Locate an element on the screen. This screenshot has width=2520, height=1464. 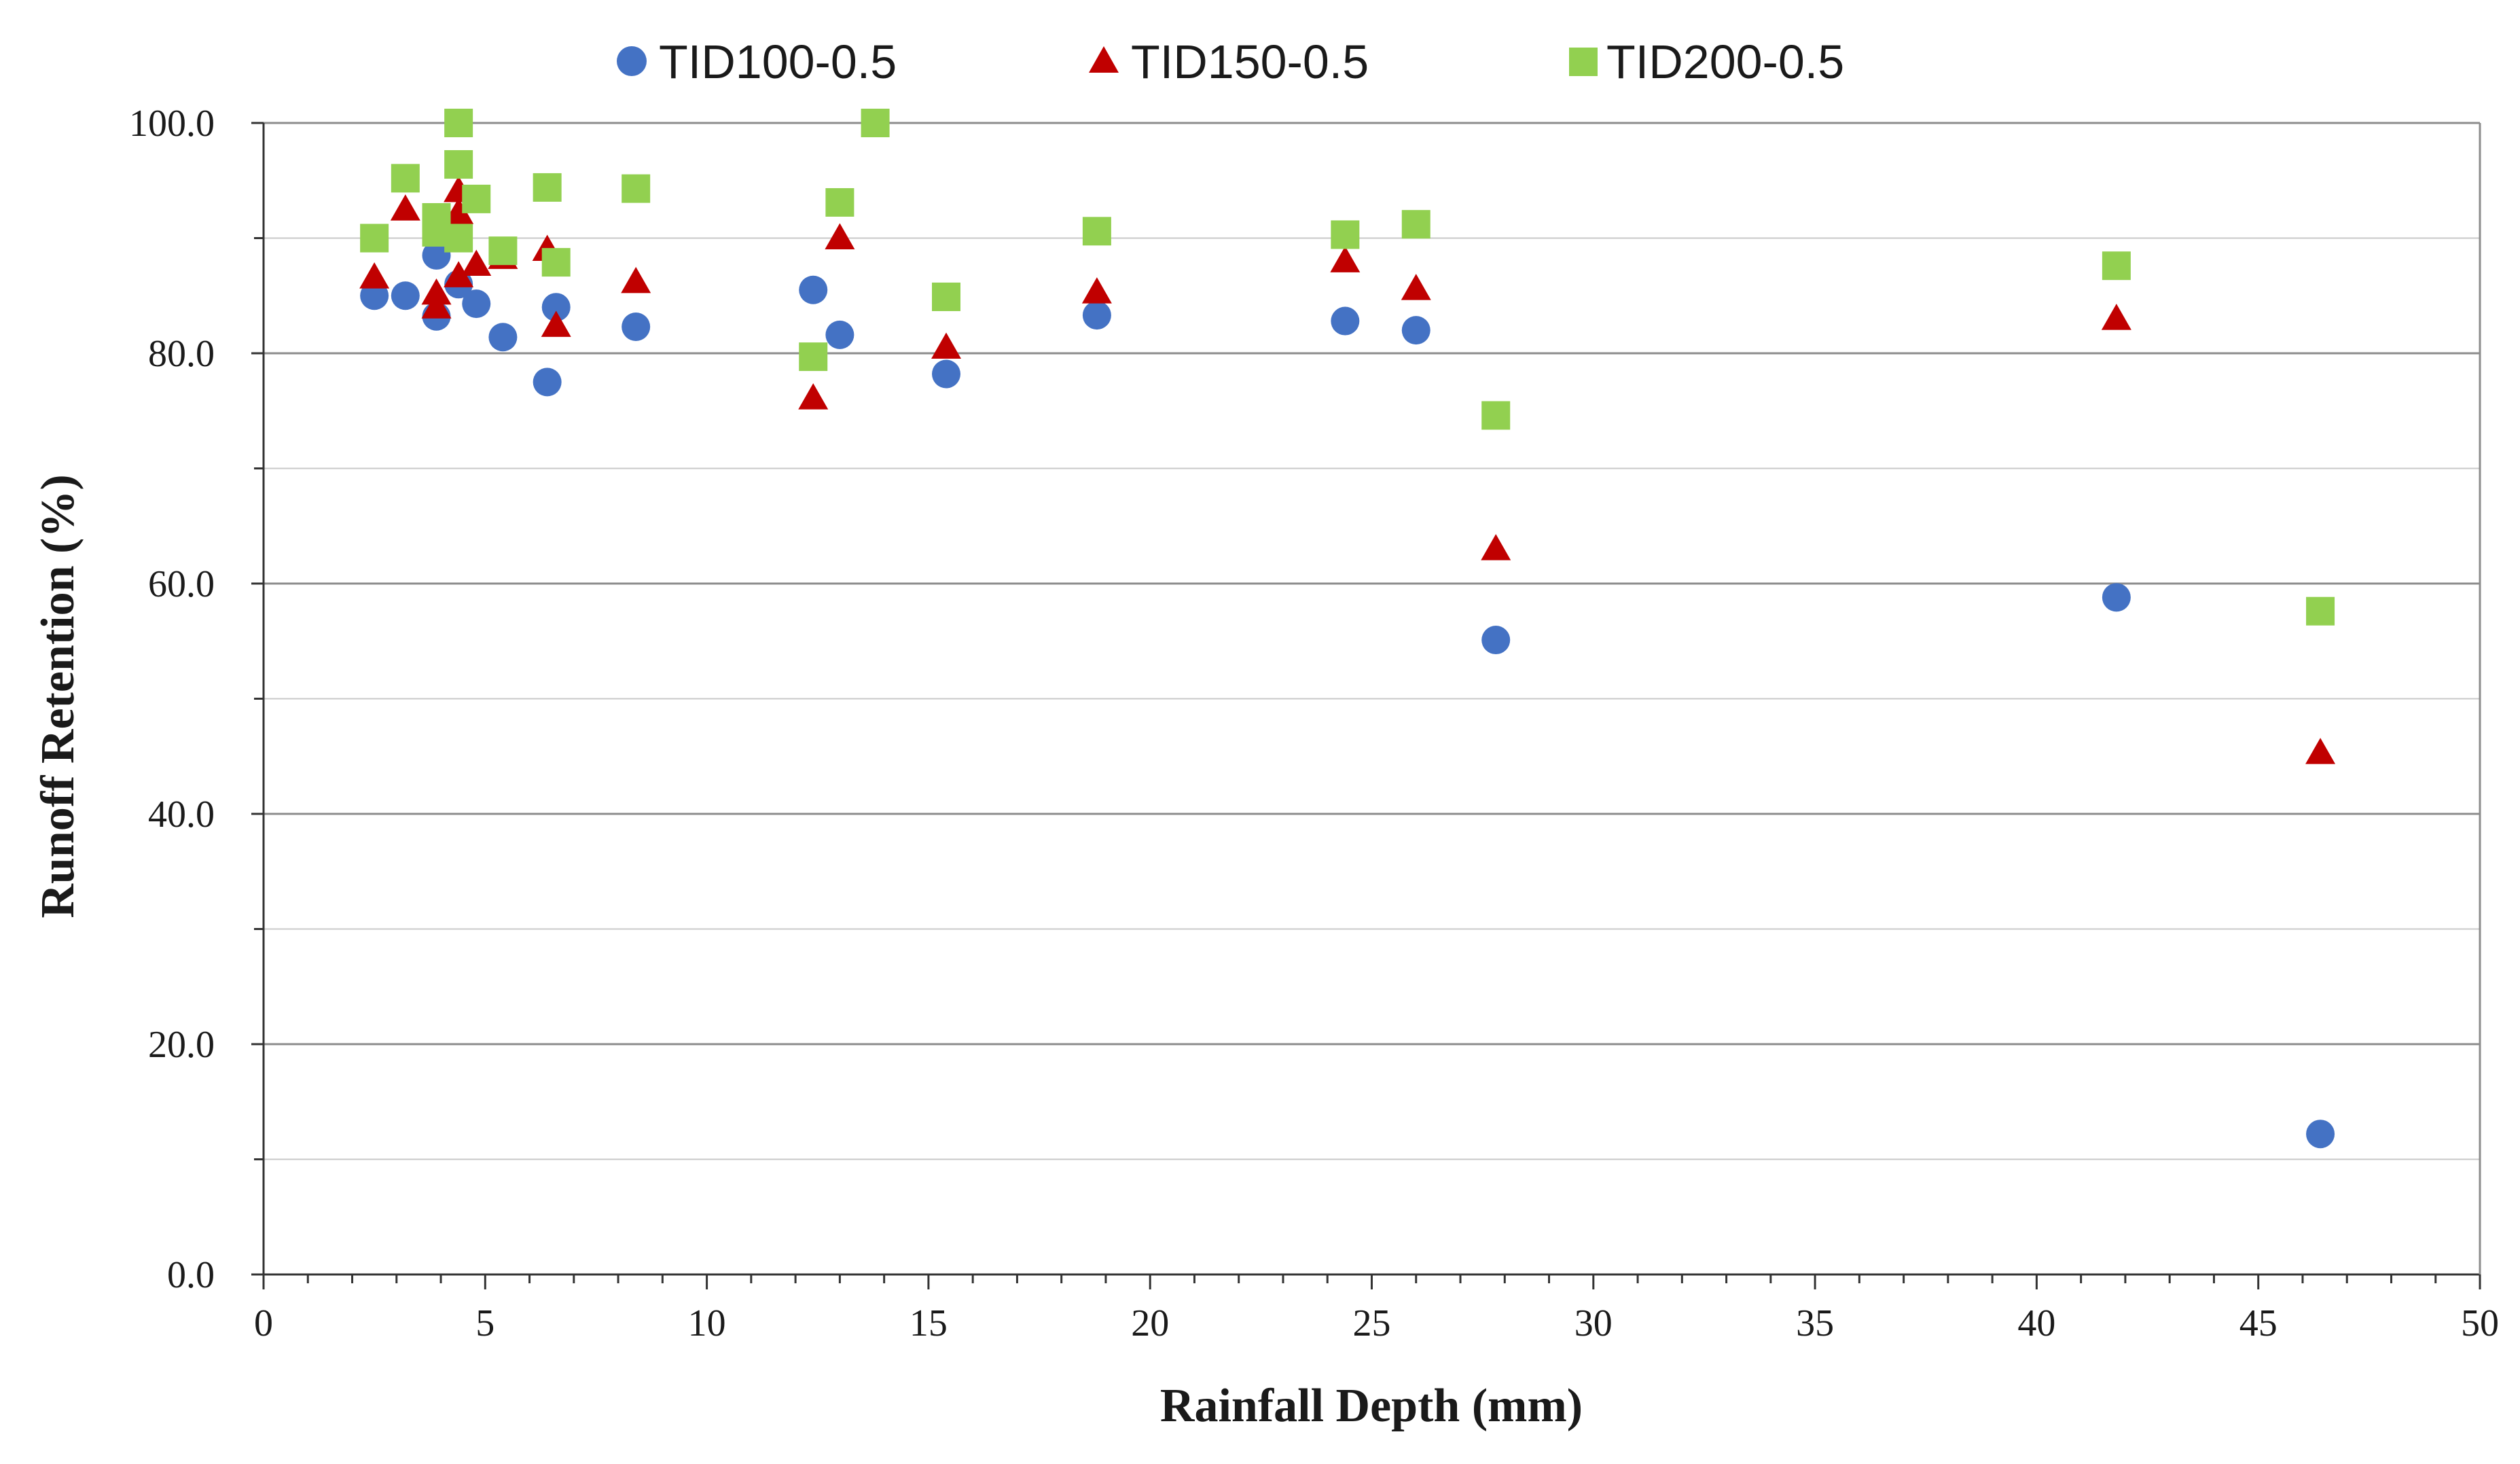
y-tick-label: 0.0 is located at coordinates (191, 1275).